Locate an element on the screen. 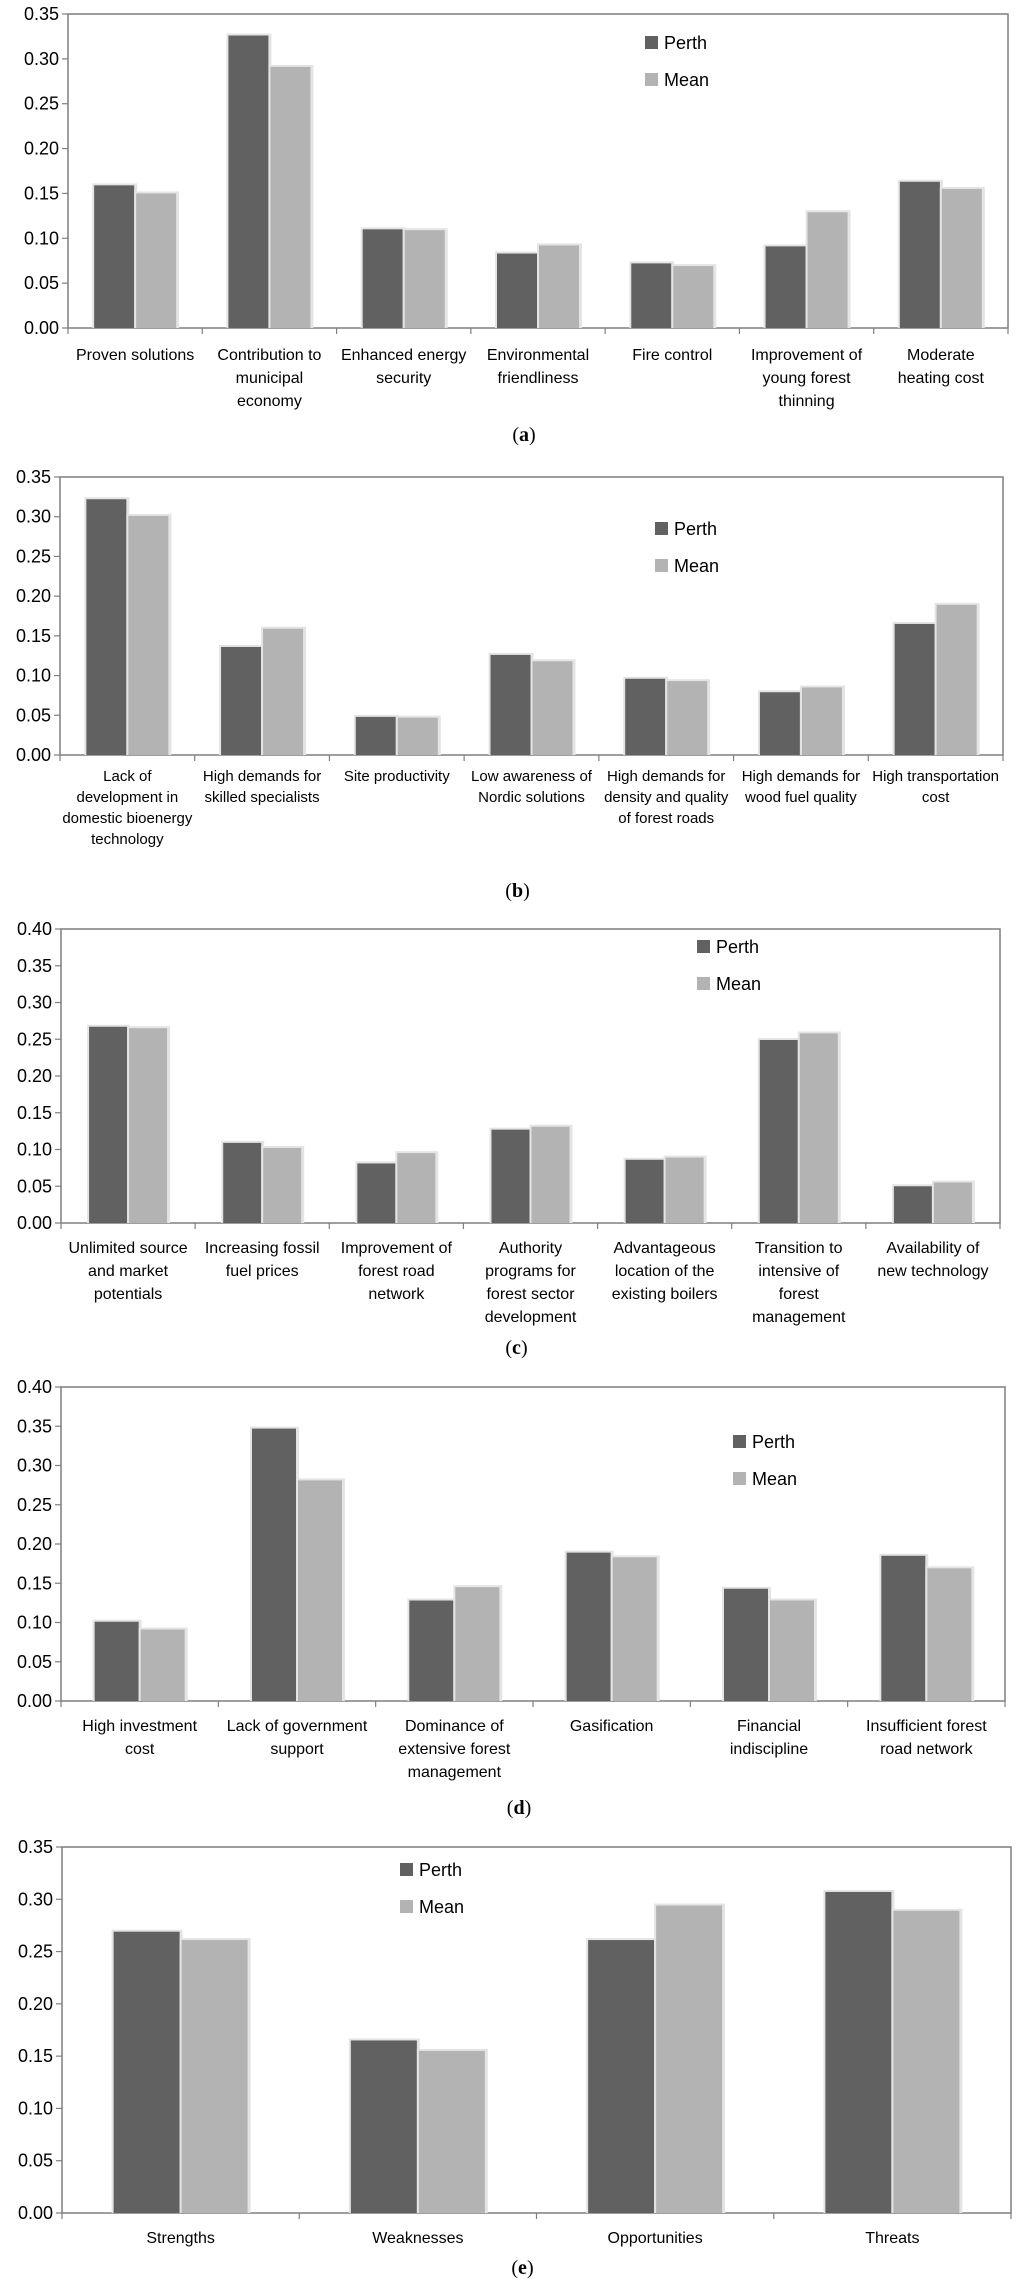  category-label: Availability of new technology is located at coordinates (932, 1260).